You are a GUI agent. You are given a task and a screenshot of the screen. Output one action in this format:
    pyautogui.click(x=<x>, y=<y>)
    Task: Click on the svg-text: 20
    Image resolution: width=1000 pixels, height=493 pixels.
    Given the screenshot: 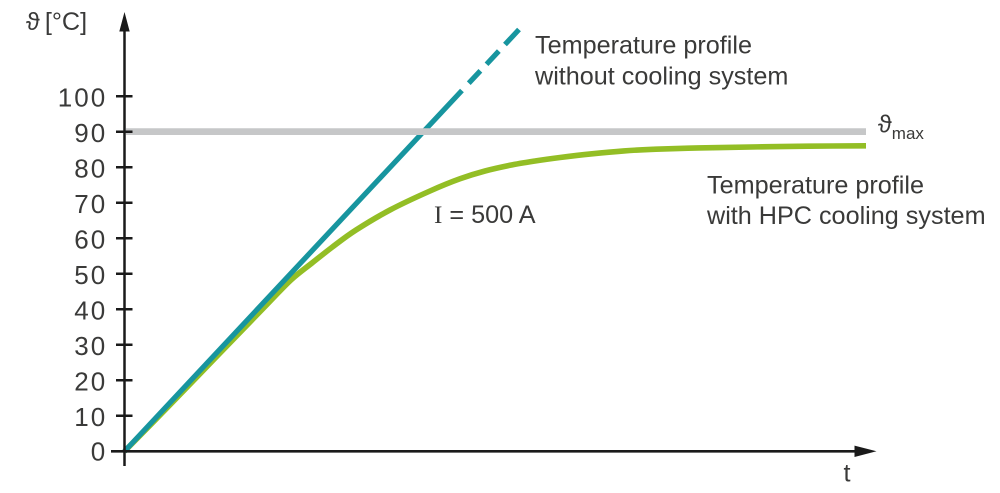 What is the action you would take?
    pyautogui.click(x=90, y=382)
    